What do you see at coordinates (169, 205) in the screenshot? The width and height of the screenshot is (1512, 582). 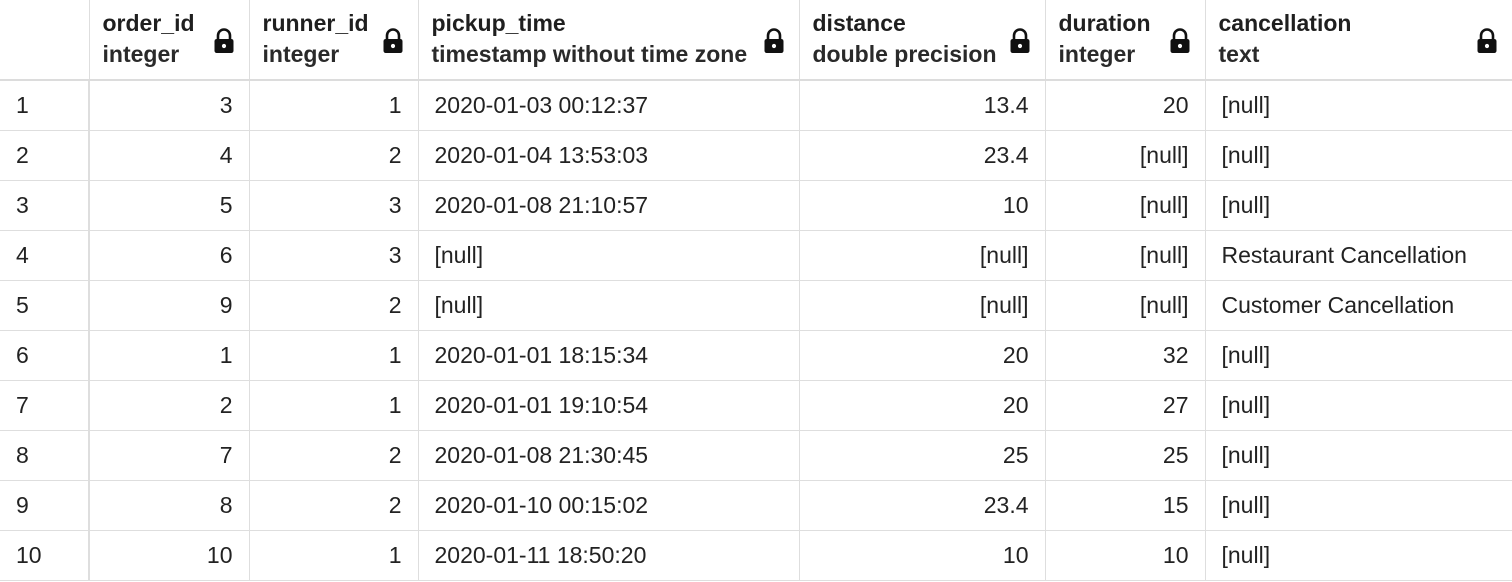 I see `cell-order-id: 5` at bounding box center [169, 205].